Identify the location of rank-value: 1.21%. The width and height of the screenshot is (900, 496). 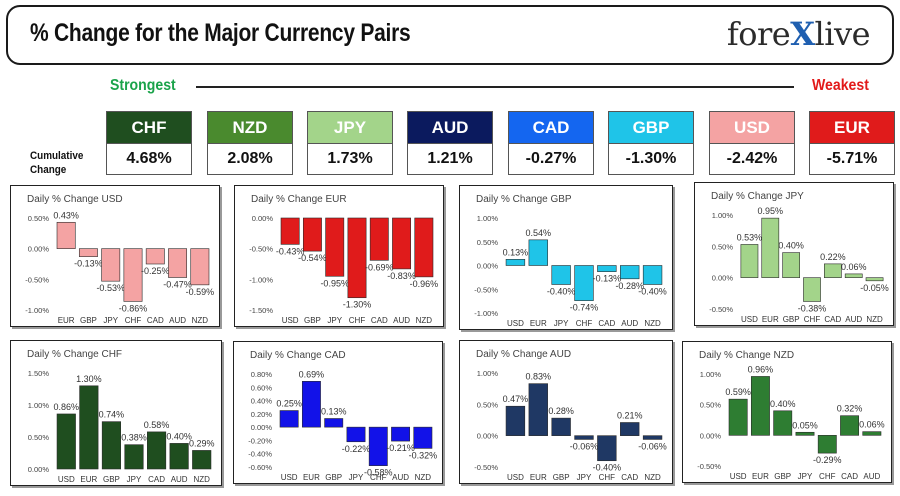
(450, 158).